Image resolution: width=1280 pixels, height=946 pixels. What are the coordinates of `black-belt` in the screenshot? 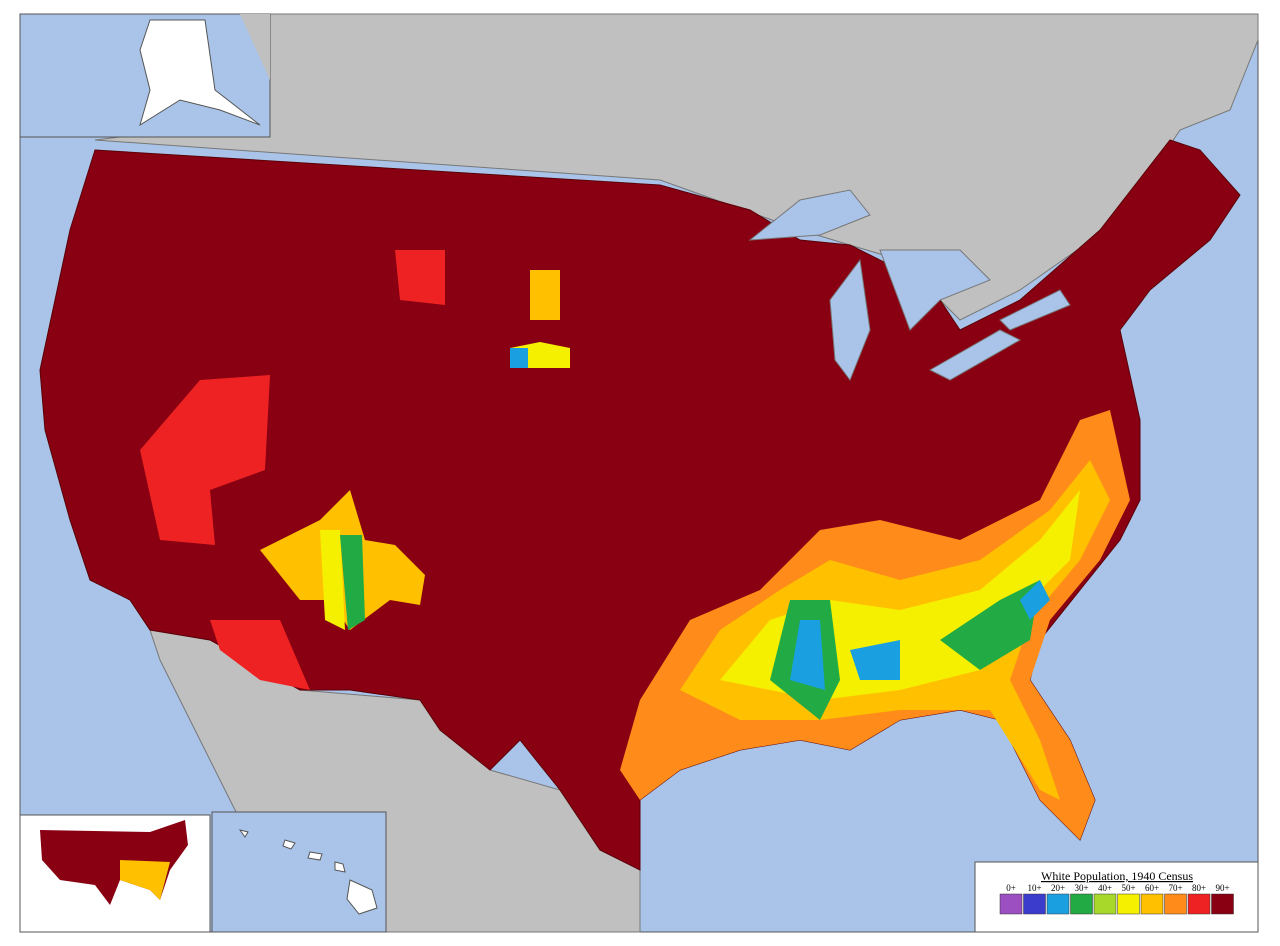 It's located at (875, 660).